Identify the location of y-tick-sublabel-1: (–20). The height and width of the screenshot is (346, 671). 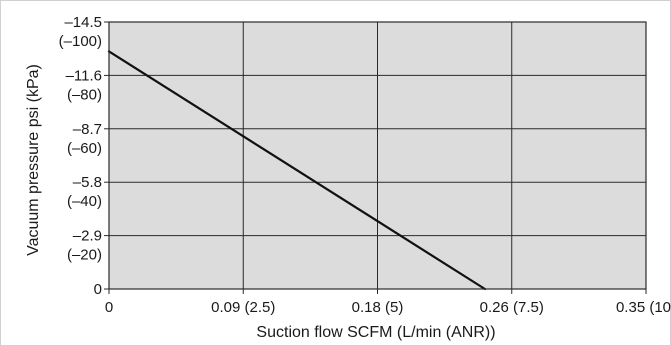
(84, 255).